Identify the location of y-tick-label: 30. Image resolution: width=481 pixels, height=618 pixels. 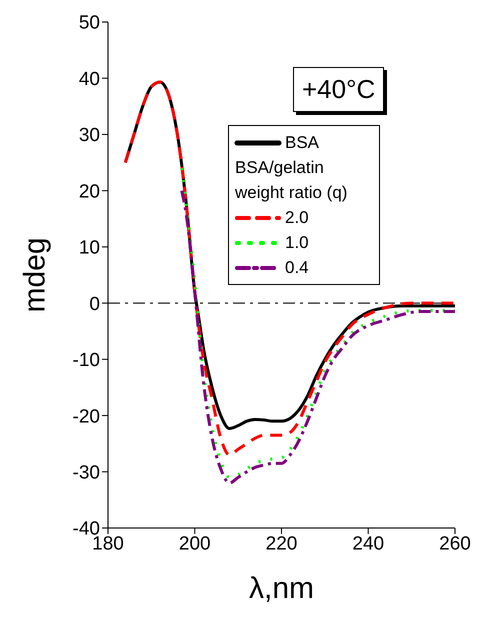
(89, 135).